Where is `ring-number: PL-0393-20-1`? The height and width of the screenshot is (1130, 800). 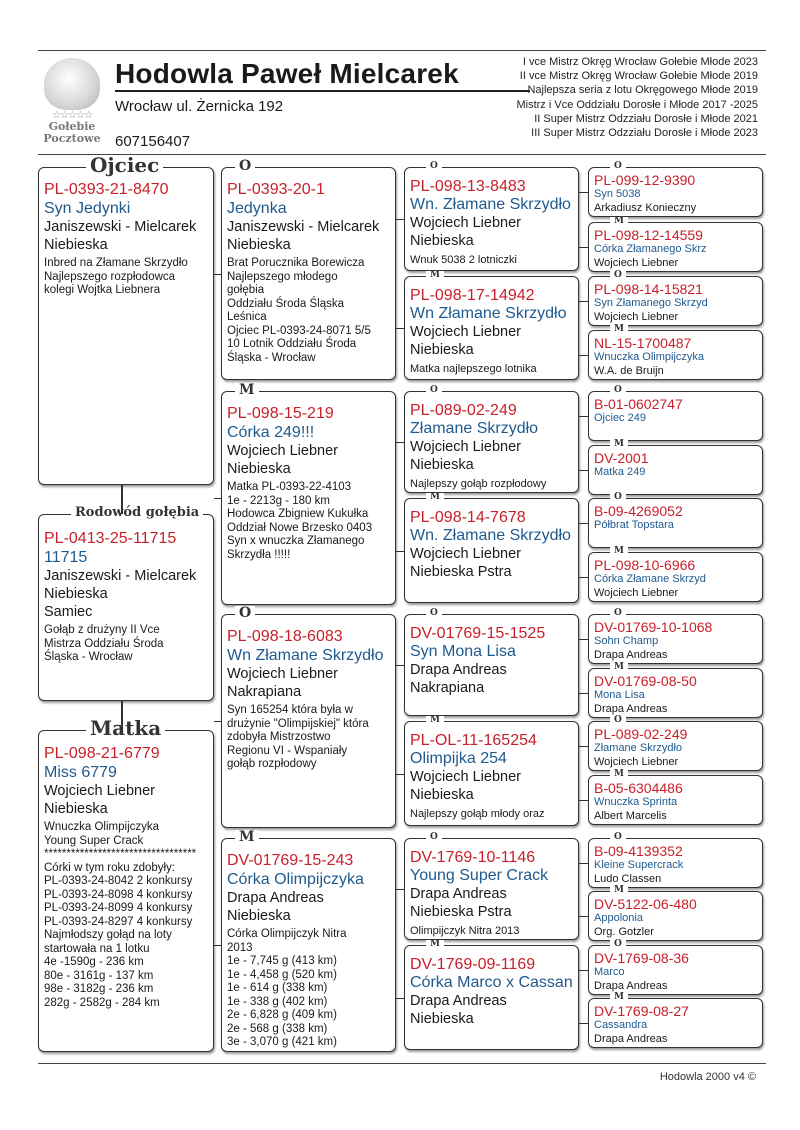 ring-number: PL-0393-20-1 is located at coordinates (276, 189).